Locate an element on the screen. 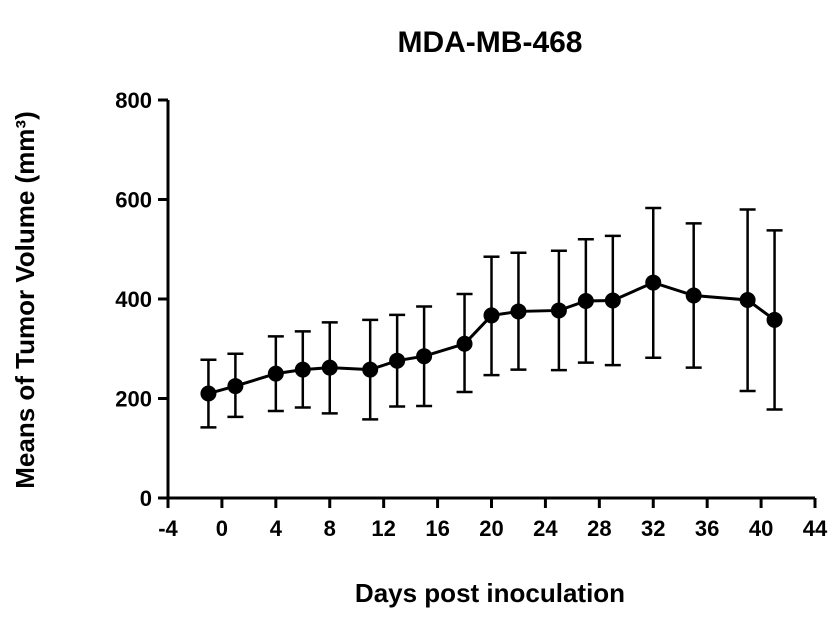  x-tick-label: 4 is located at coordinates (276, 528).